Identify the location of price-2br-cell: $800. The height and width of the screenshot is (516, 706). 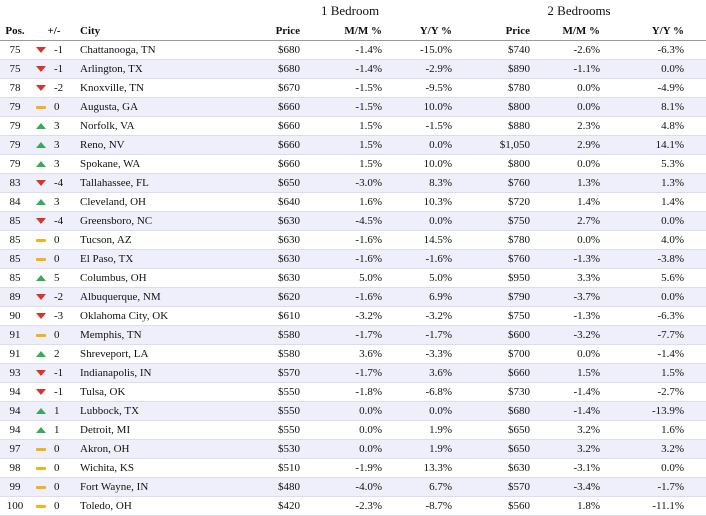
(491, 164).